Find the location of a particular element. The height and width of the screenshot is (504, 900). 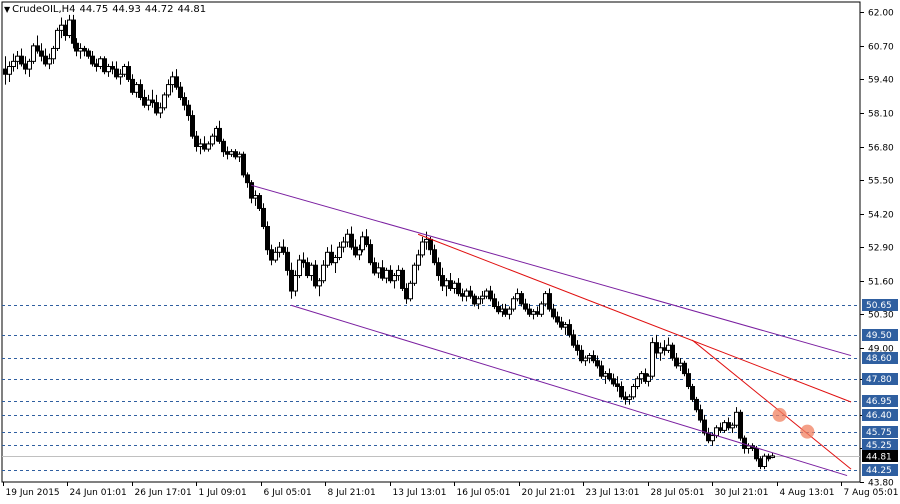

dropdown-triangle-icon: ▼ is located at coordinates (7, 9).